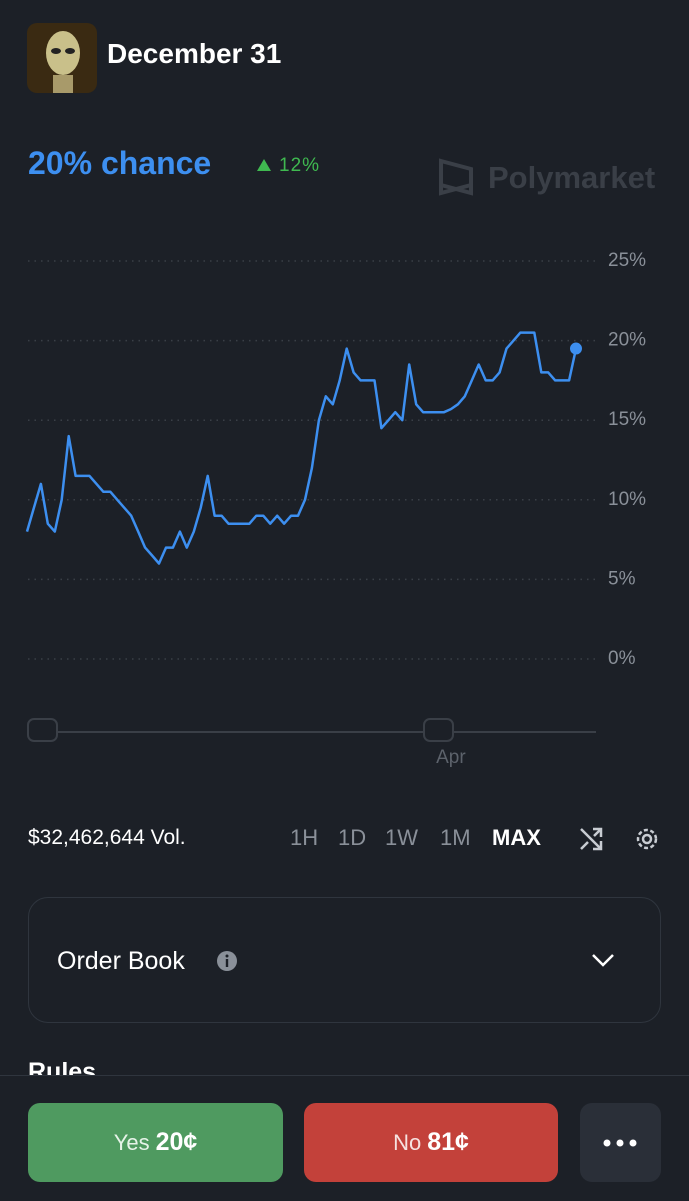 This screenshot has width=689, height=1201. Describe the element at coordinates (576, 348) in the screenshot. I see `end-dot` at that location.